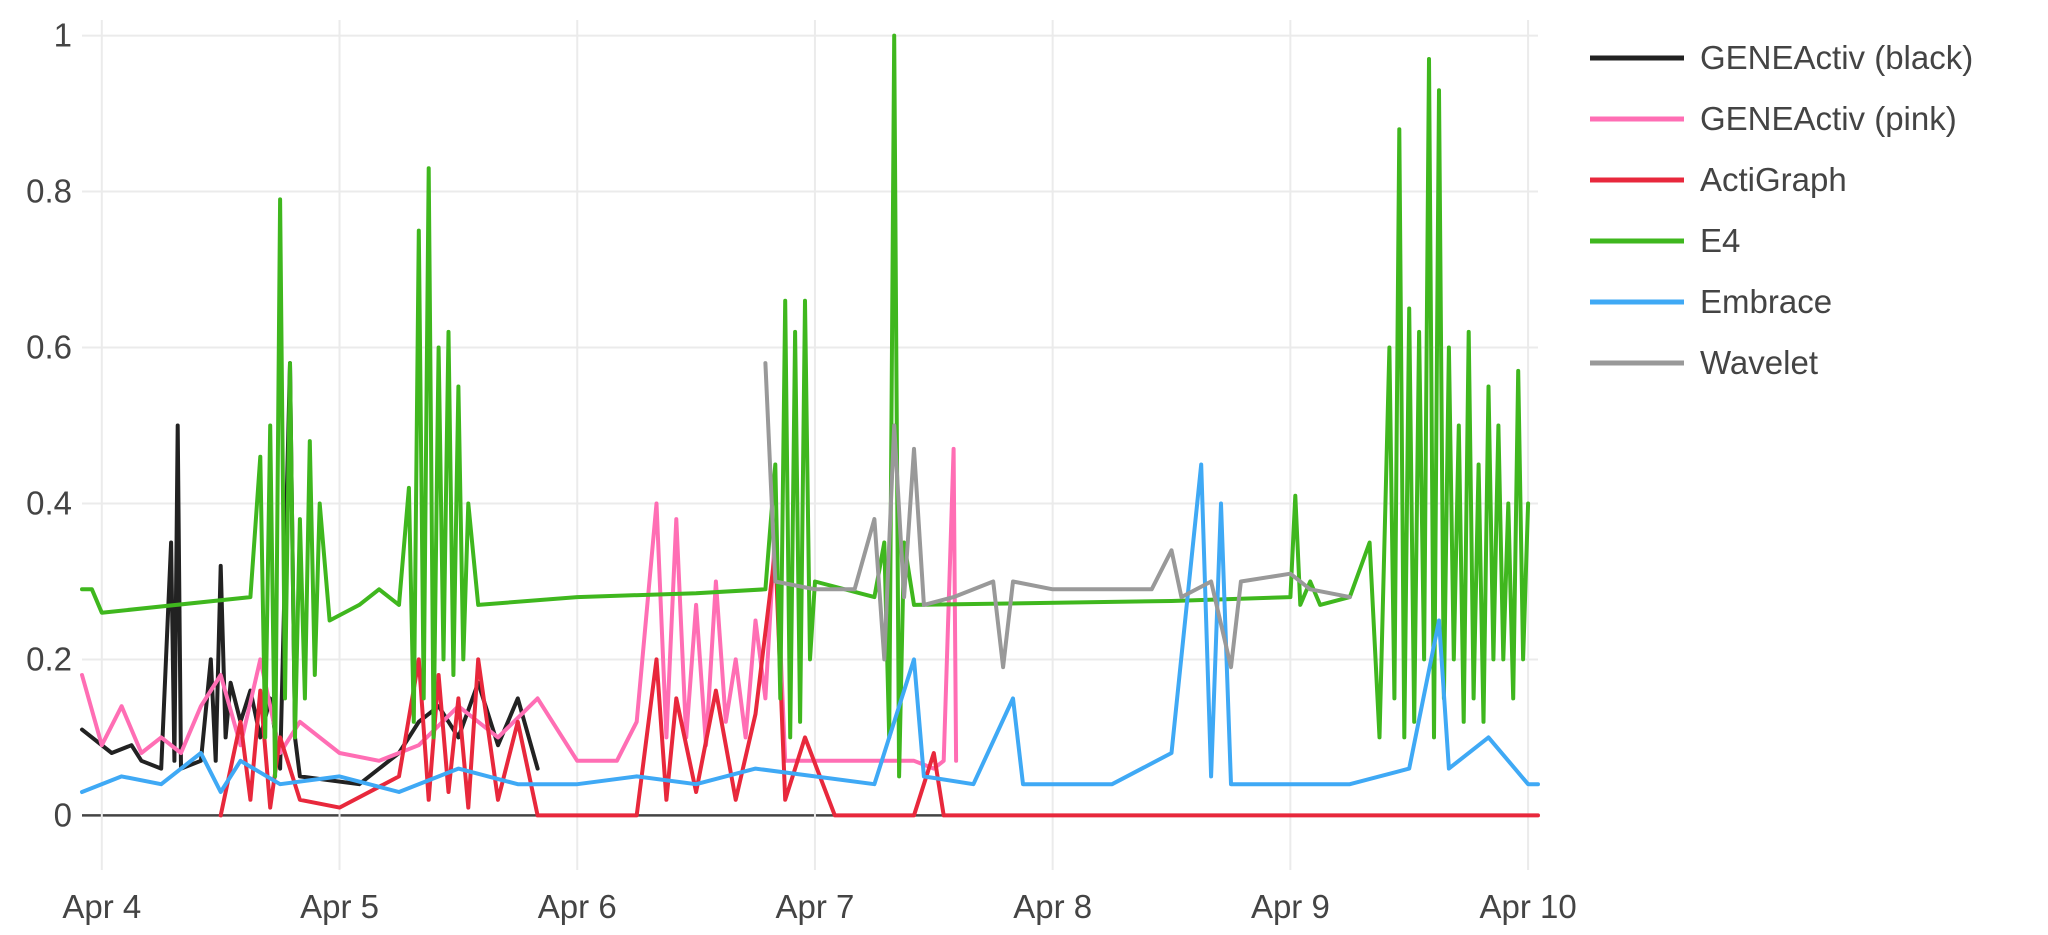 The image size is (2048, 935). What do you see at coordinates (577, 906) in the screenshot?
I see `x-tick-label: Apr 6` at bounding box center [577, 906].